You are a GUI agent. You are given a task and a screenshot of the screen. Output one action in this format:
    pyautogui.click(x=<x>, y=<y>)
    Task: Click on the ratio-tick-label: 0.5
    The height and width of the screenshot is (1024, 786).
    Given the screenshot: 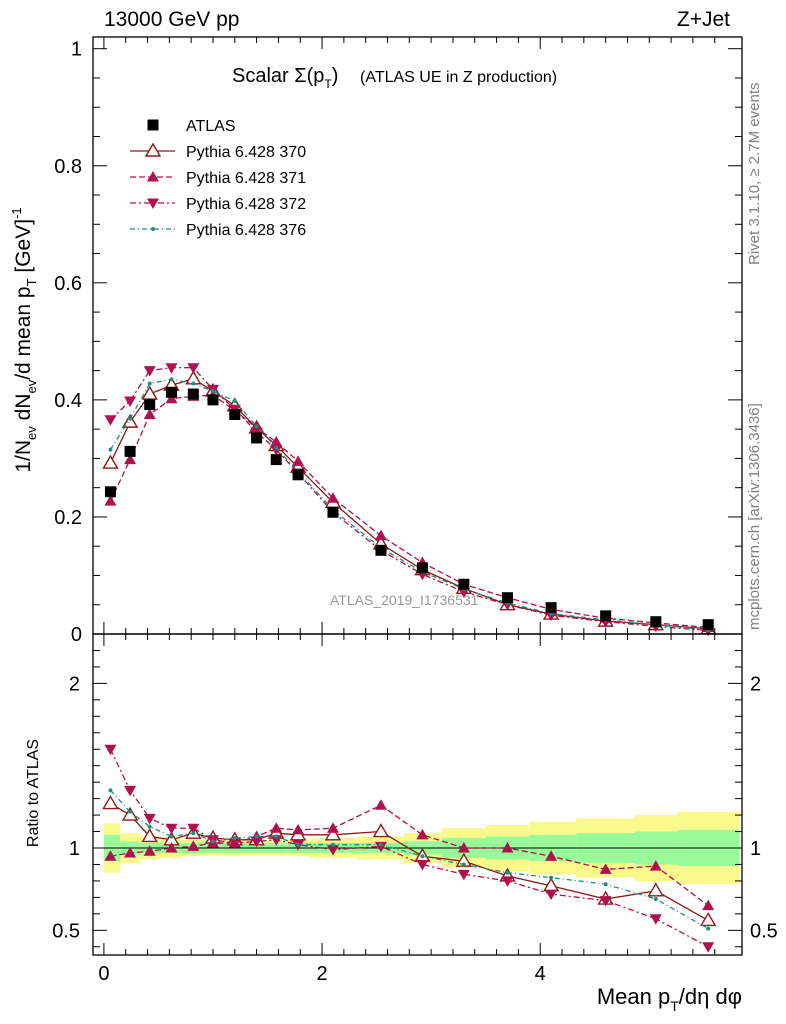 What is the action you would take?
    pyautogui.click(x=66, y=931)
    